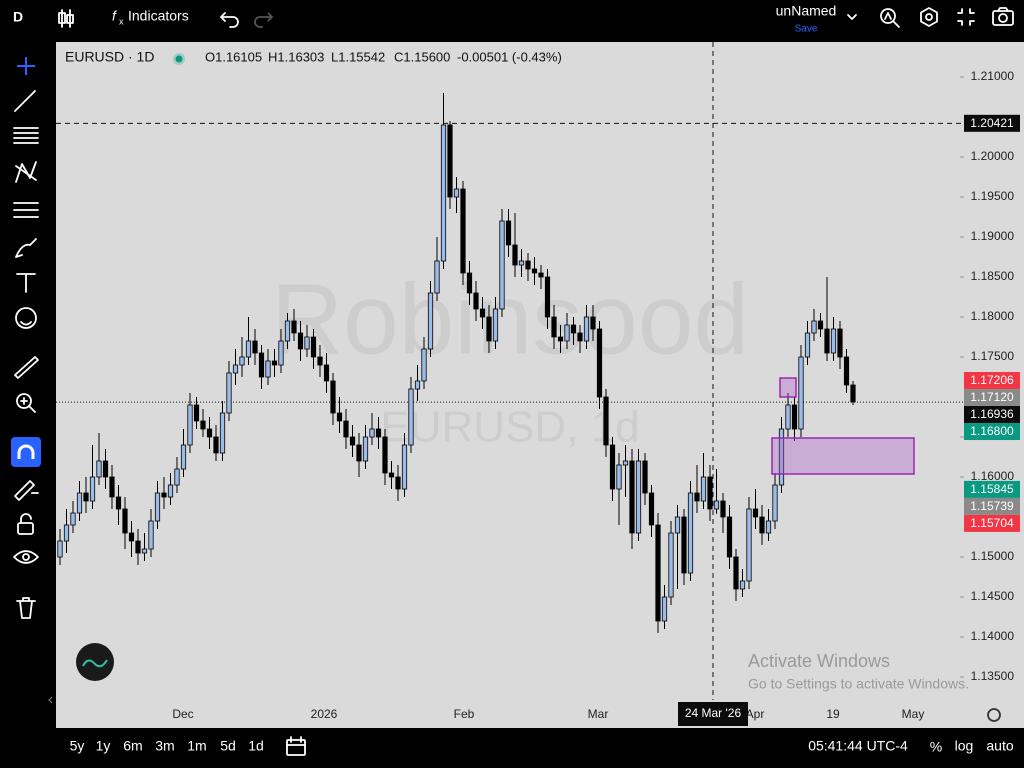  What do you see at coordinates (264, 20) in the screenshot?
I see `redo-button` at bounding box center [264, 20].